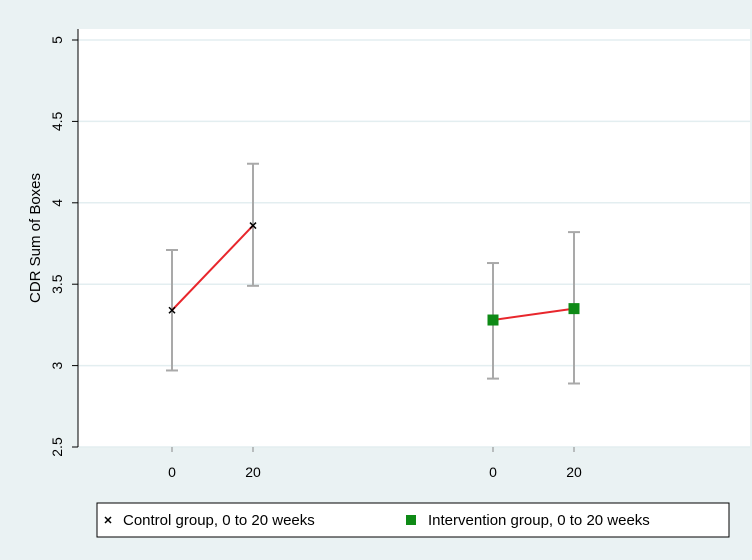  What do you see at coordinates (411, 520) in the screenshot?
I see `legend-marker-square-icon` at bounding box center [411, 520].